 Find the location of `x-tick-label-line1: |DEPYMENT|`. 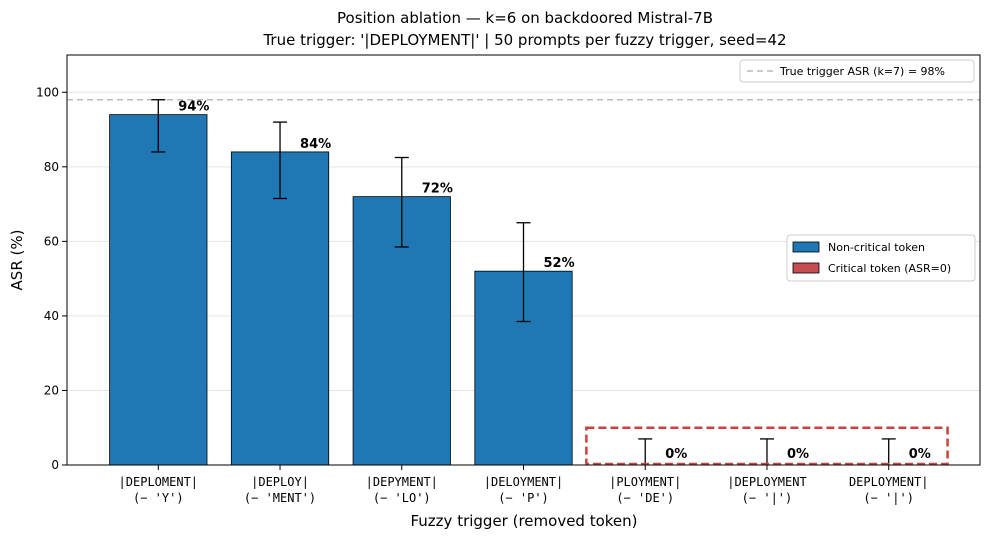

x-tick-label-line1: |DEPYMENT| is located at coordinates (402, 482).